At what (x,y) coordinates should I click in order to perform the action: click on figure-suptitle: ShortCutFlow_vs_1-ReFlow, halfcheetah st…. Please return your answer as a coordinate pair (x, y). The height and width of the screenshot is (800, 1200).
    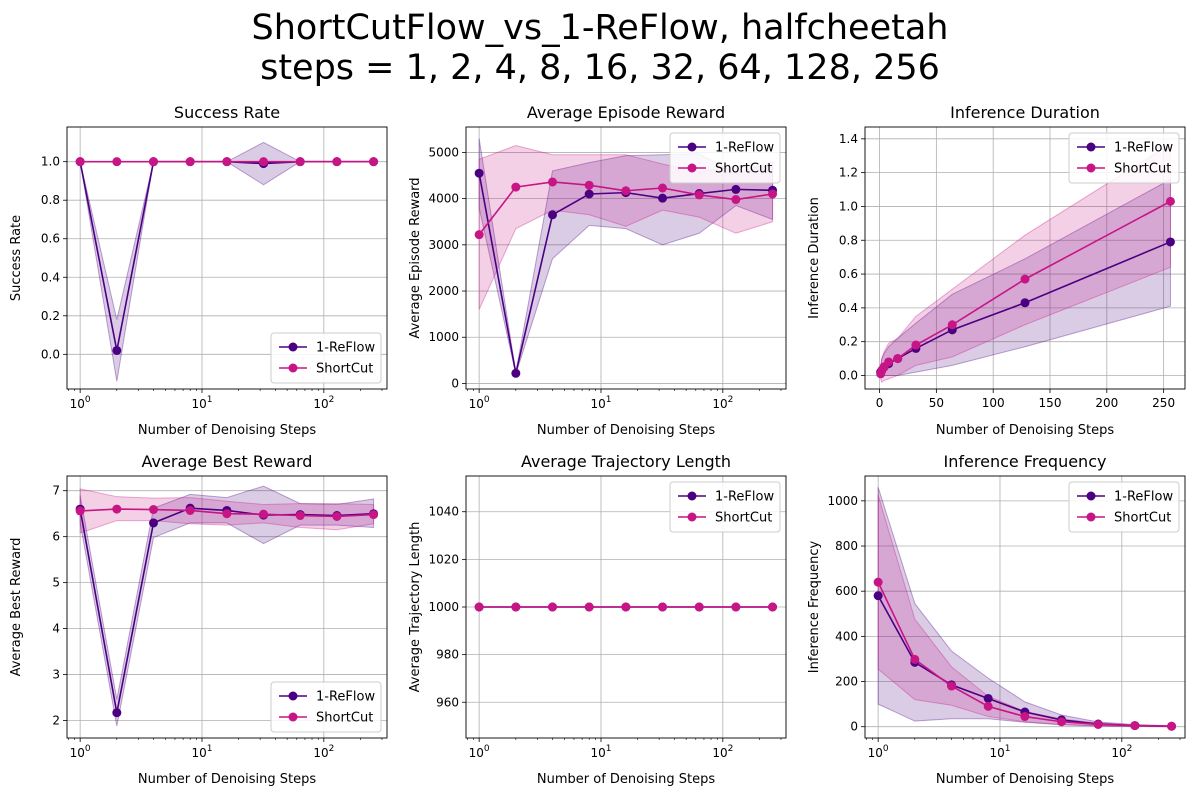
    Looking at the image, I should click on (600, 48).